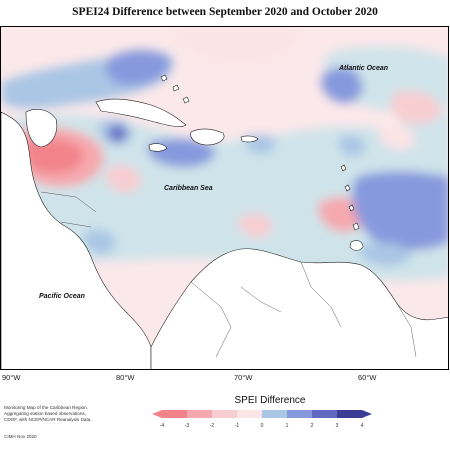 The height and width of the screenshot is (450, 450). What do you see at coordinates (125, 377) in the screenshot?
I see `longitude-label: 80°W` at bounding box center [125, 377].